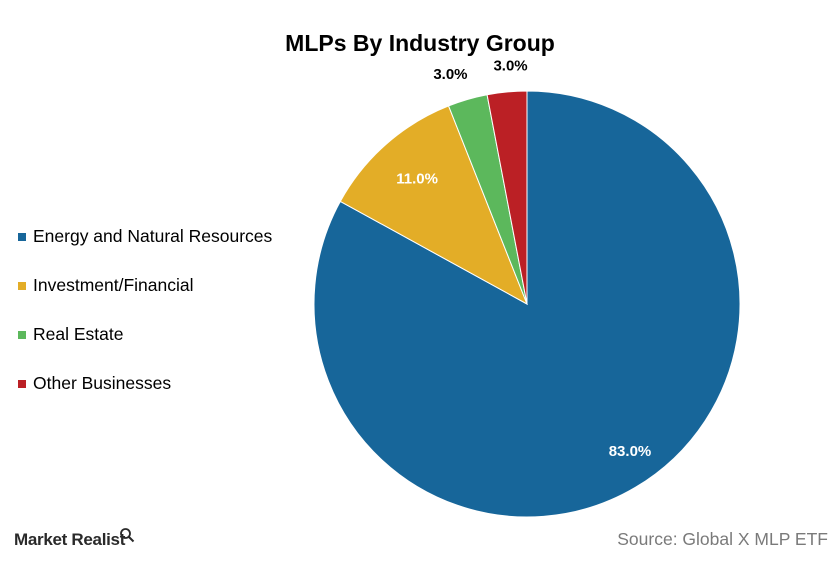 The image size is (840, 580). Describe the element at coordinates (127, 535) in the screenshot. I see `magnifier-icon` at that location.